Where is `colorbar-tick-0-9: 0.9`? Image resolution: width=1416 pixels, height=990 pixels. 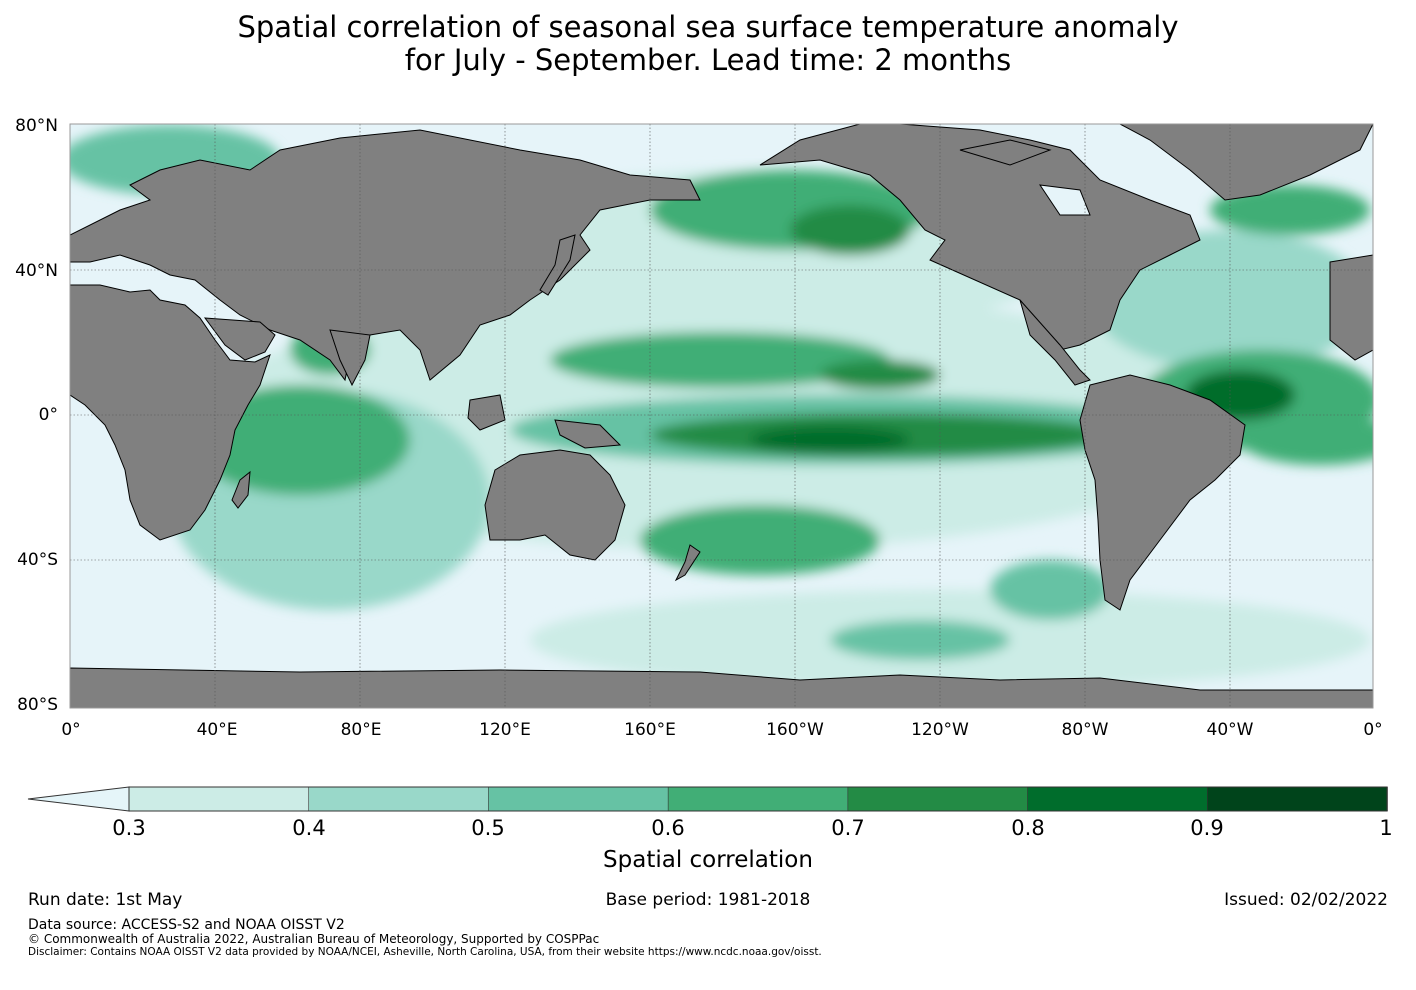 colorbar-tick-0-9: 0.9 is located at coordinates (1207, 828).